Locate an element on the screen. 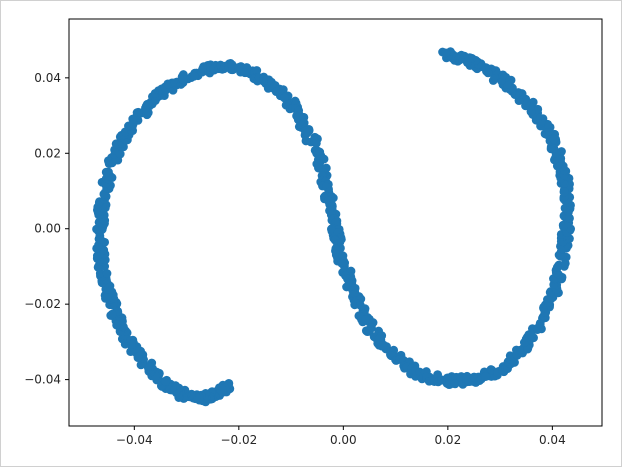  y-tick-label: 0.02 is located at coordinates (47, 153).